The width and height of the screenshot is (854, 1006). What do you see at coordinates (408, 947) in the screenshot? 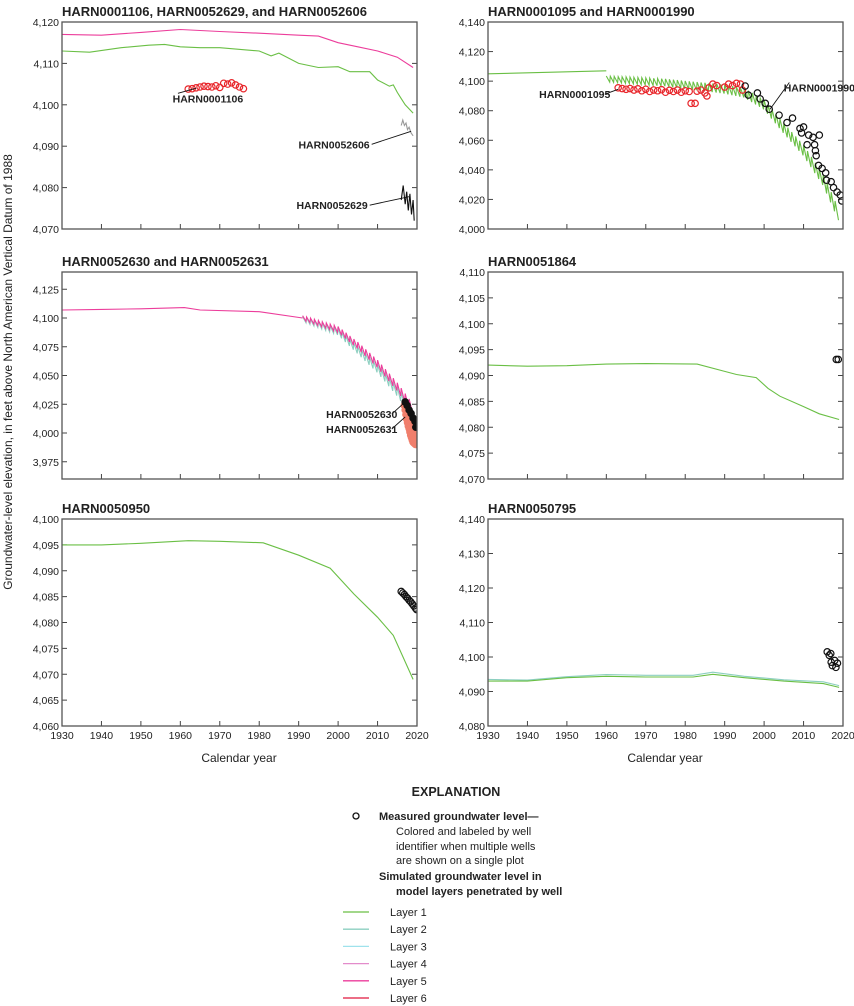
I see `legend-layer-label: Layer 3` at bounding box center [408, 947].